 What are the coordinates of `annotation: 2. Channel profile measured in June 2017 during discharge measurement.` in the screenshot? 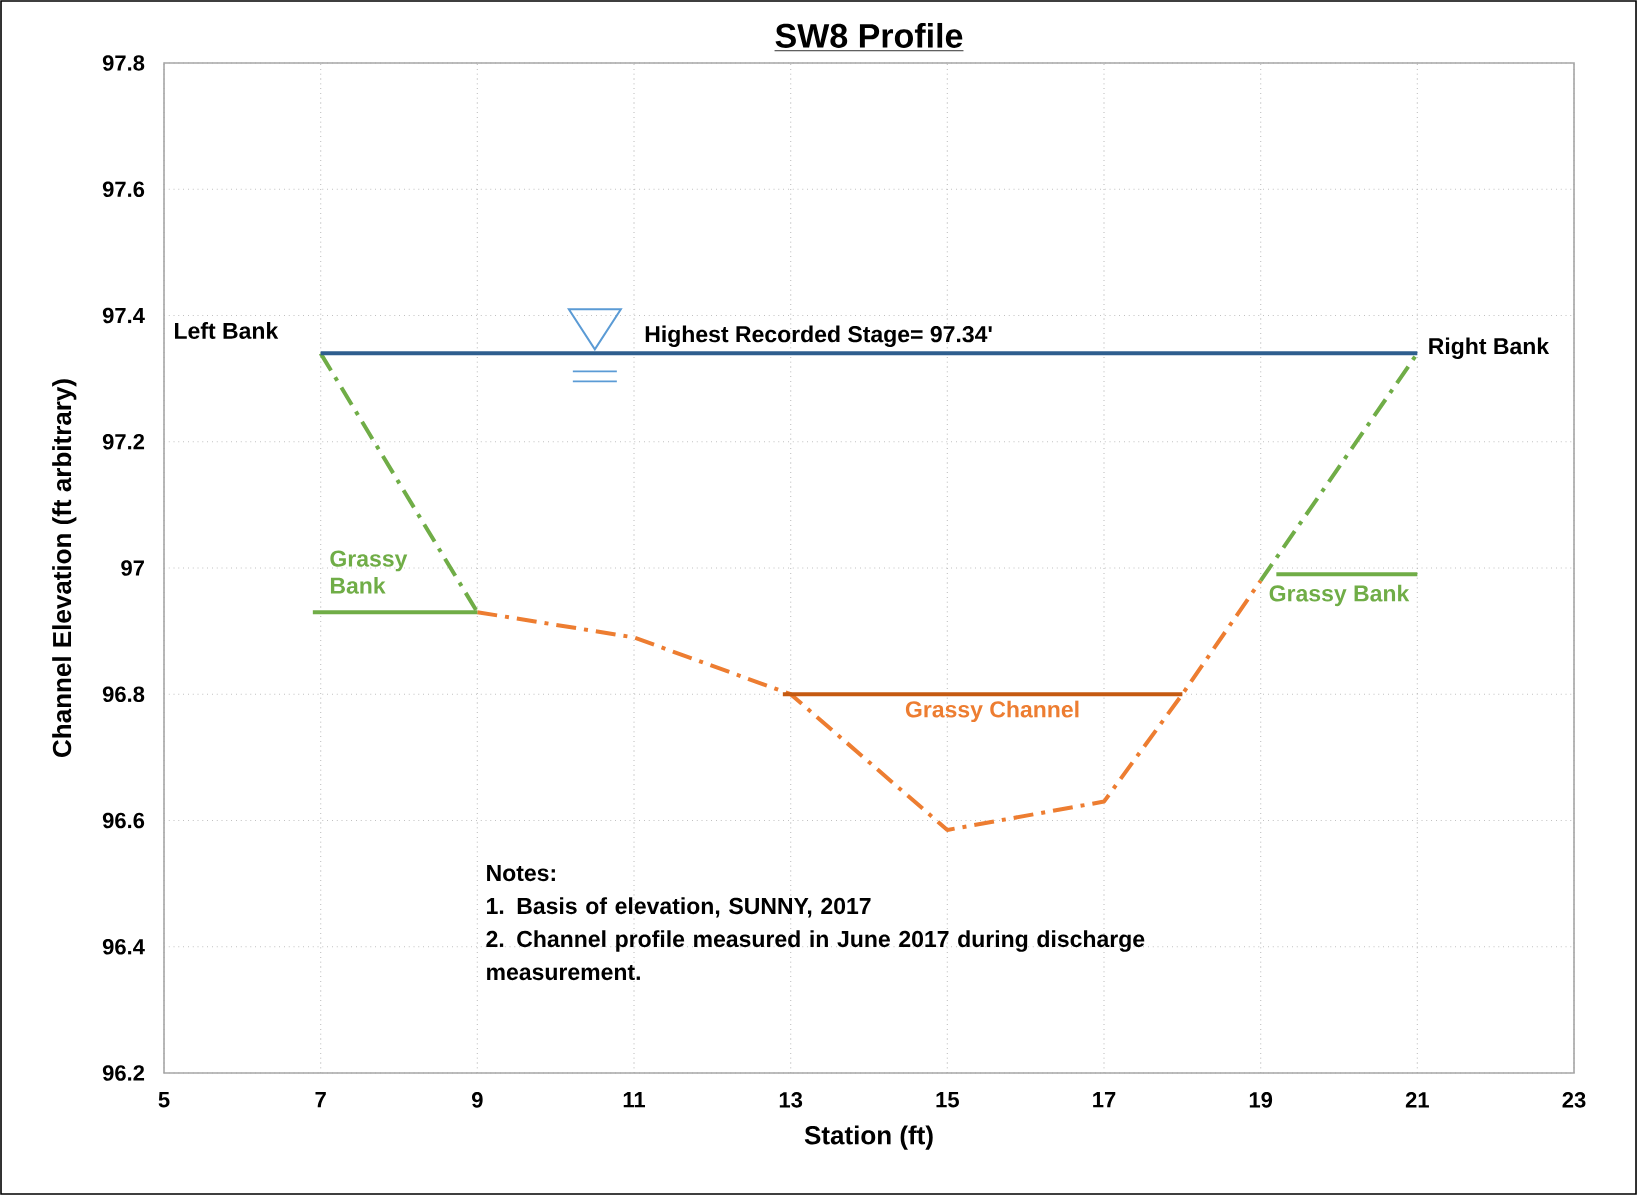 It's located at (815, 955).